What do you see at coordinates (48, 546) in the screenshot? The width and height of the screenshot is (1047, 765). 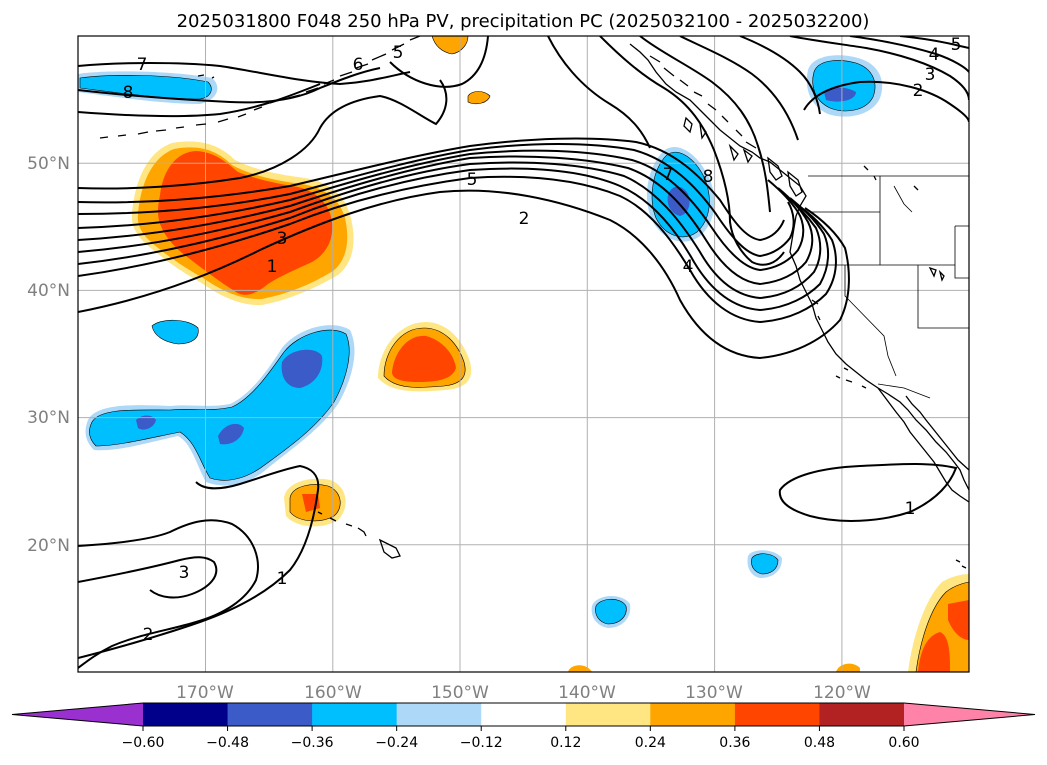 I see `lat-tick-label: 20°N` at bounding box center [48, 546].